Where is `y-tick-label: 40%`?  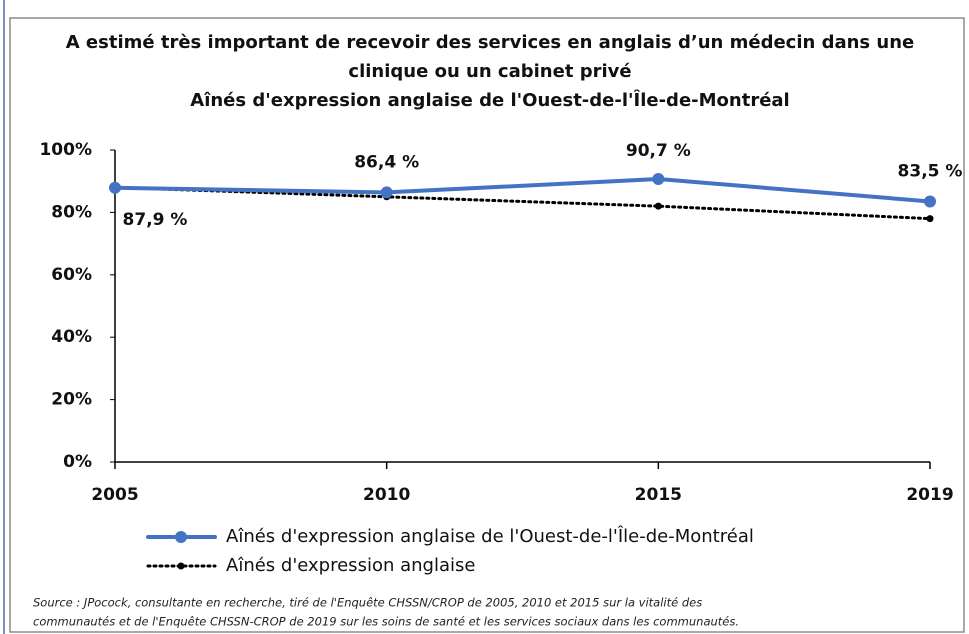 y-tick-label: 40% is located at coordinates (71, 337).